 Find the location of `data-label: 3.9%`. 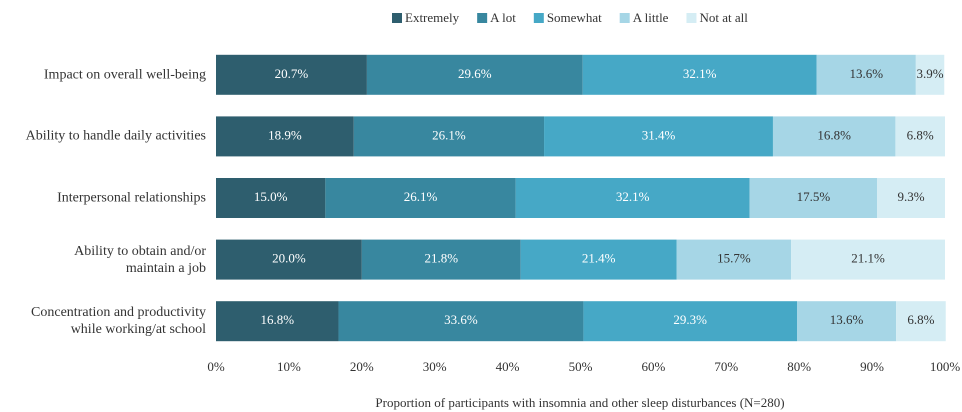

data-label: 3.9% is located at coordinates (930, 73).